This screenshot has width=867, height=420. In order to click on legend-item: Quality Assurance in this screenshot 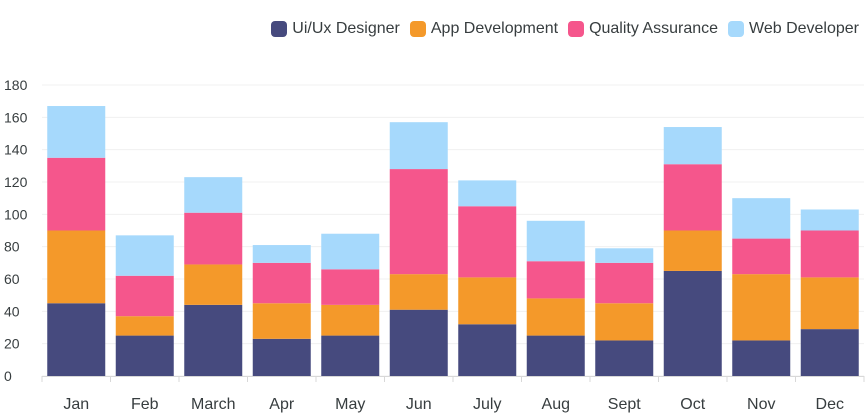, I will do `click(643, 29)`.